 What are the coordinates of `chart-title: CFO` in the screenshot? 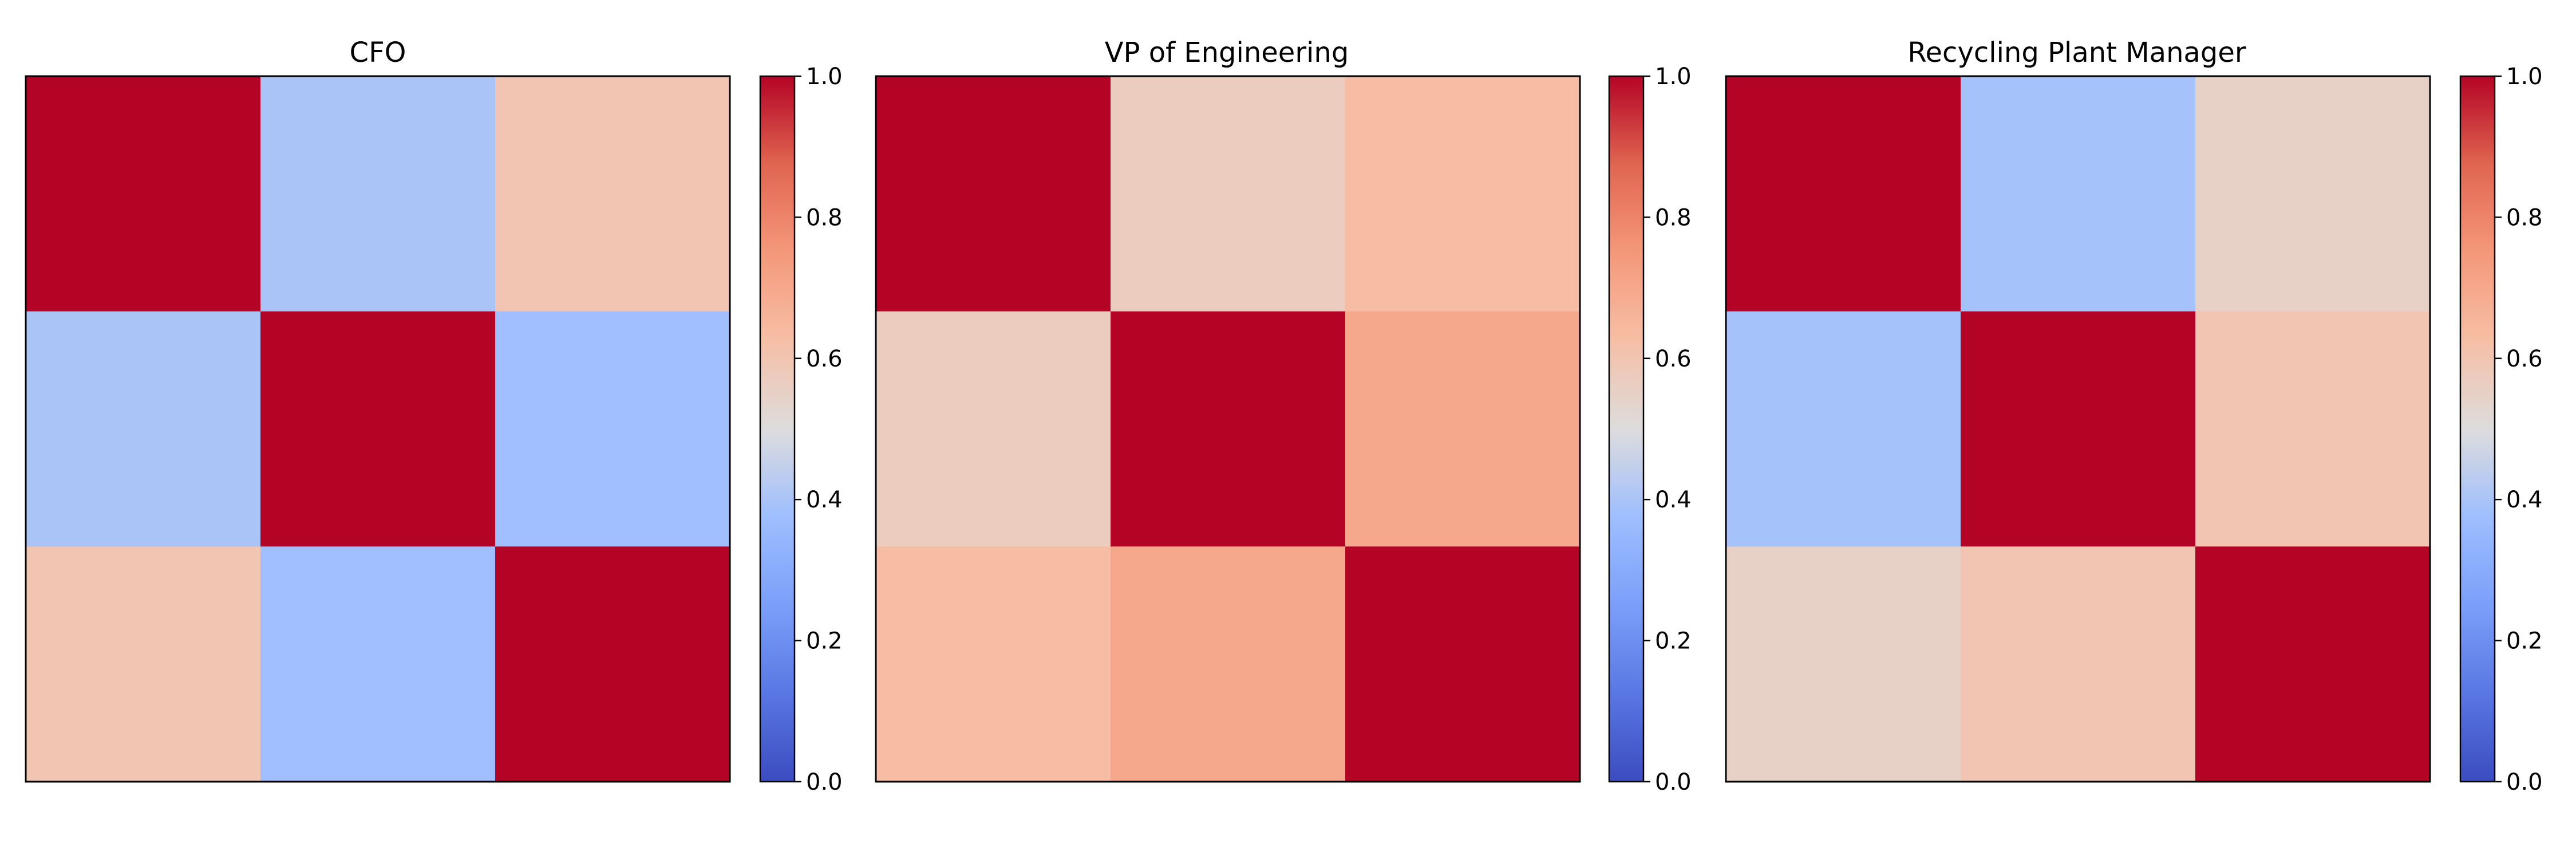 It's located at (378, 53).